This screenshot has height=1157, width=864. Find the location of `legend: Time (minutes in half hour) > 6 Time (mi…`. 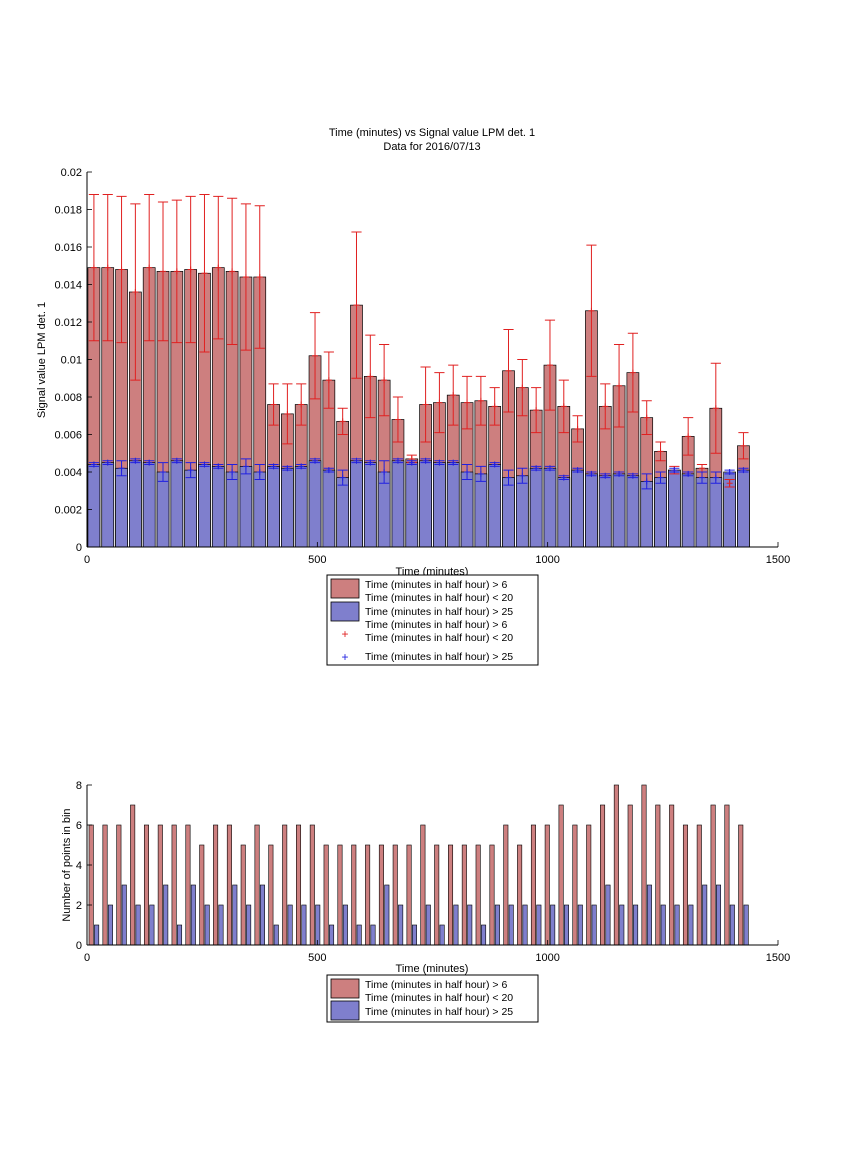

legend: Time (minutes in half hour) > 6 Time (mi… is located at coordinates (432, 620).